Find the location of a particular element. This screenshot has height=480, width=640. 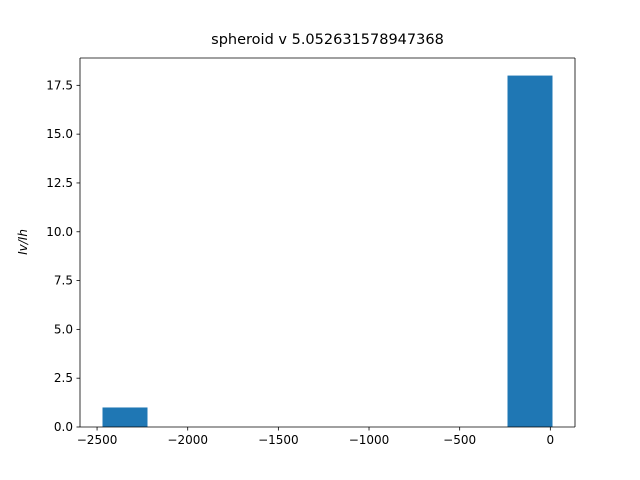

y-tick-label: 5.0 is located at coordinates (63, 329).